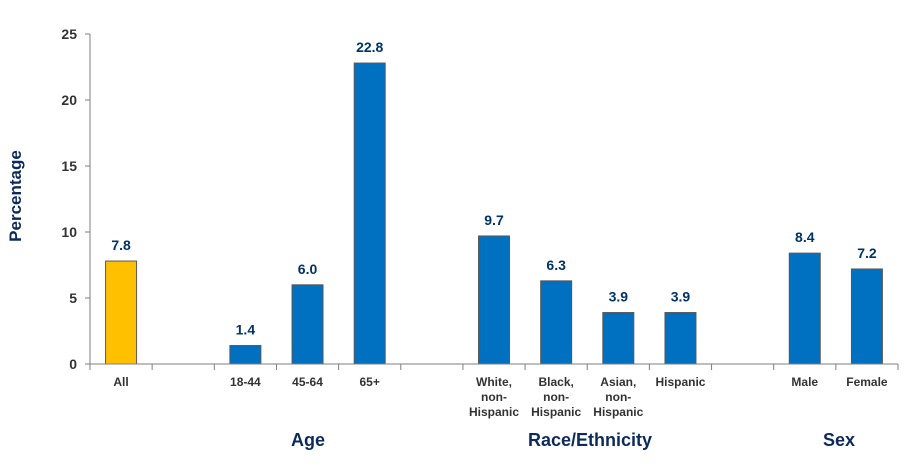 This screenshot has height=466, width=909. Describe the element at coordinates (370, 382) in the screenshot. I see `x-tick-label: 65+` at that location.